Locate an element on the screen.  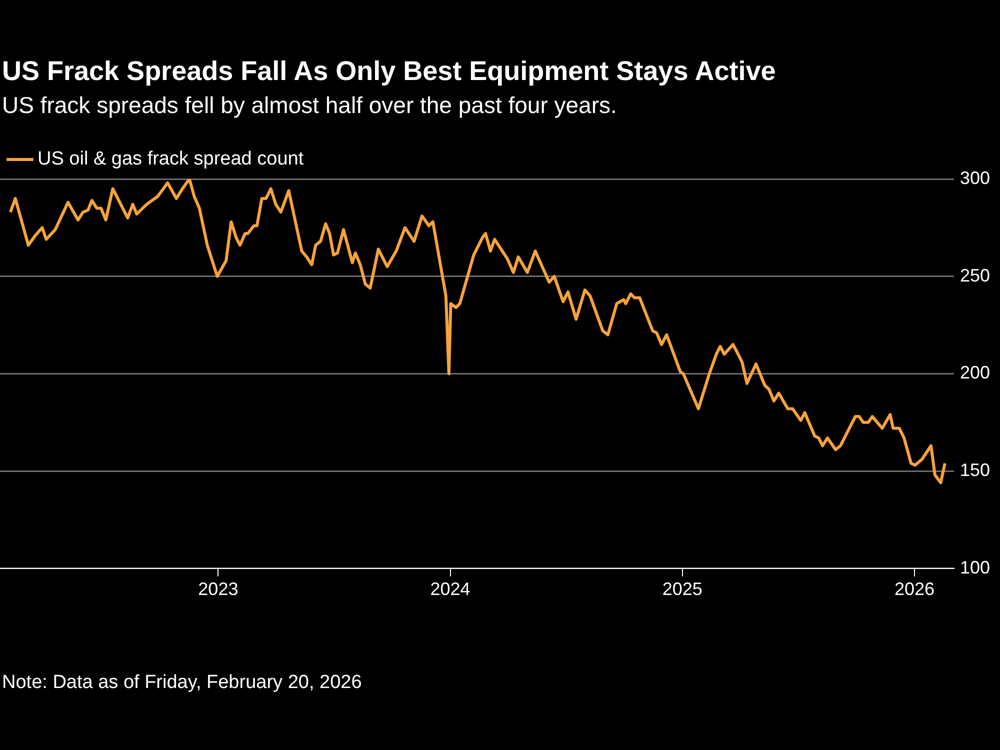
x-tick-label: 2023 is located at coordinates (218, 589).